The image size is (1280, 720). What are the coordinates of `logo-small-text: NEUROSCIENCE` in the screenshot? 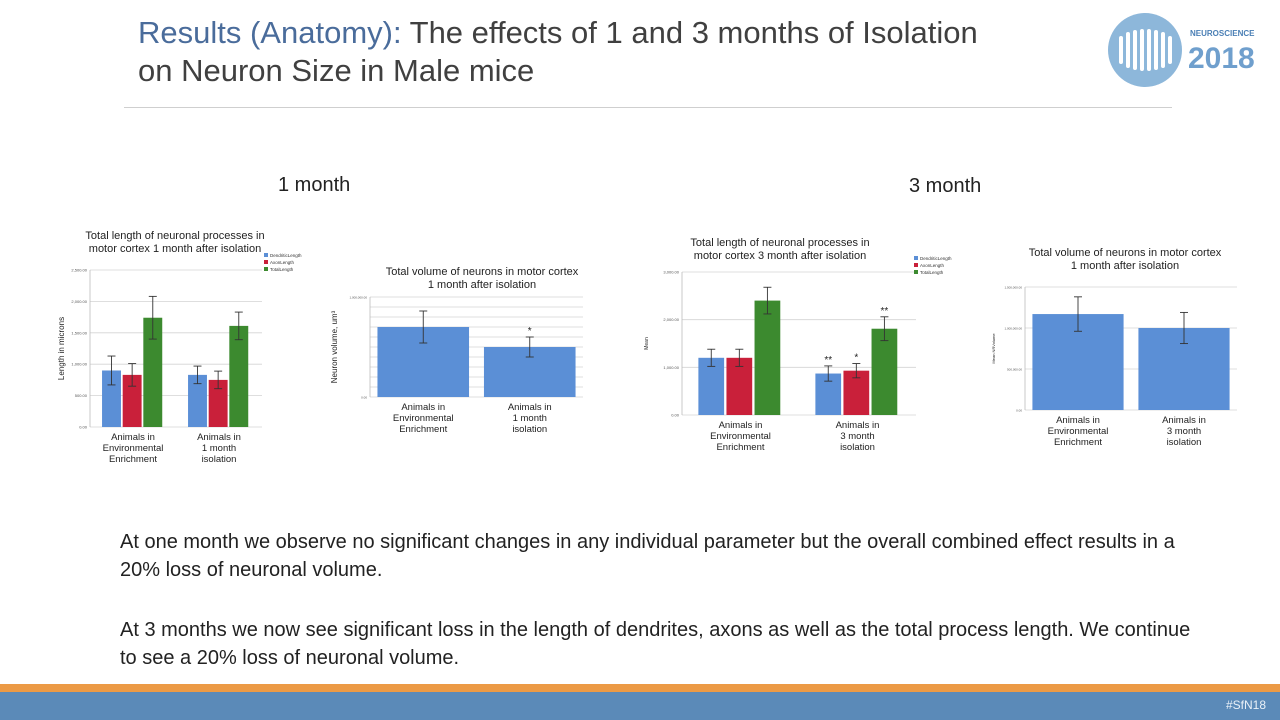 It's located at (1222, 33).